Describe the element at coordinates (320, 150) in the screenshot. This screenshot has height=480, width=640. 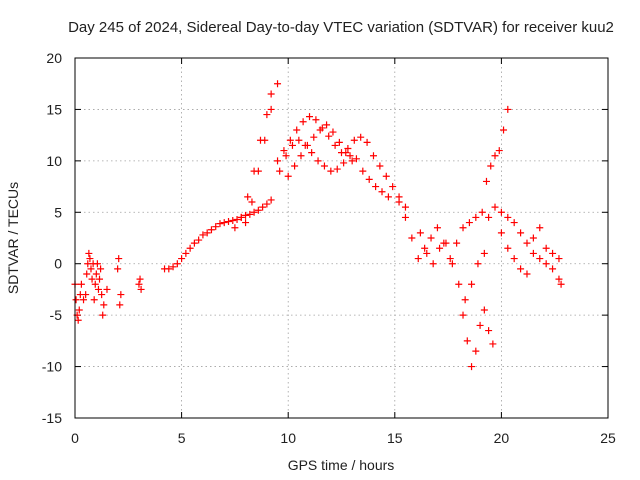
I see `series-cross-tracks` at that location.